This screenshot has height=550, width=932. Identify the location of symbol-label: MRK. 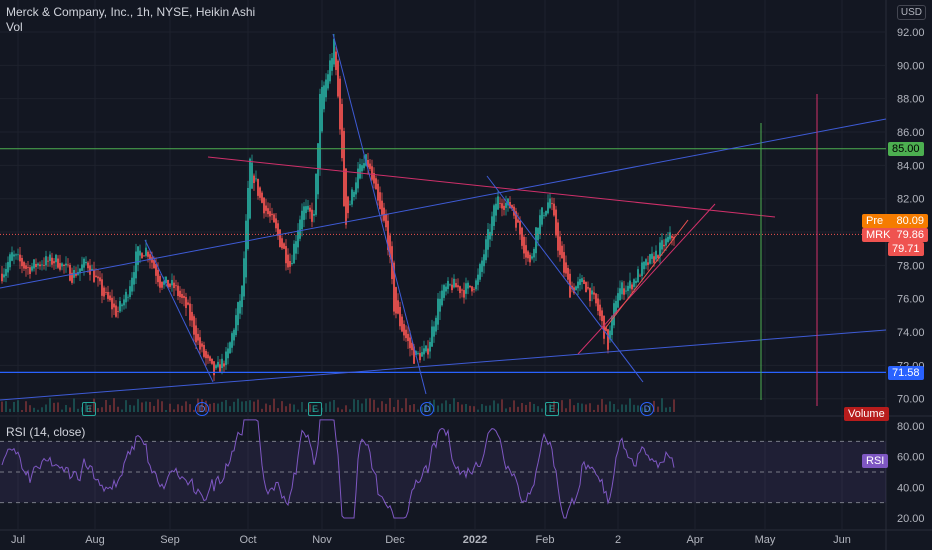
(878, 235).